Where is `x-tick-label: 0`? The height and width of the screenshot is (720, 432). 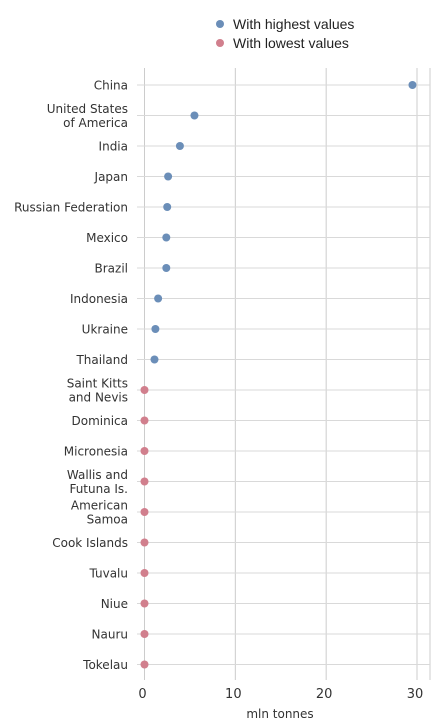
x-tick-label: 0 is located at coordinates (142, 694).